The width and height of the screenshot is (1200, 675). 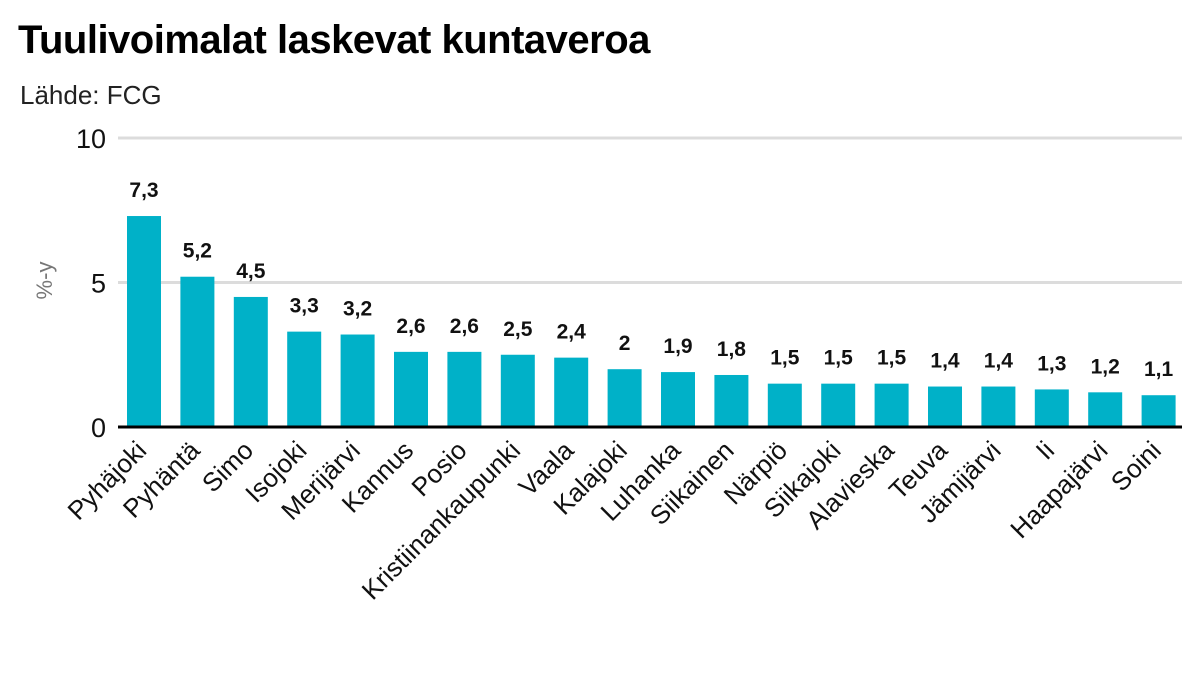 What do you see at coordinates (677, 346) in the screenshot?
I see `value-label: 1,9` at bounding box center [677, 346].